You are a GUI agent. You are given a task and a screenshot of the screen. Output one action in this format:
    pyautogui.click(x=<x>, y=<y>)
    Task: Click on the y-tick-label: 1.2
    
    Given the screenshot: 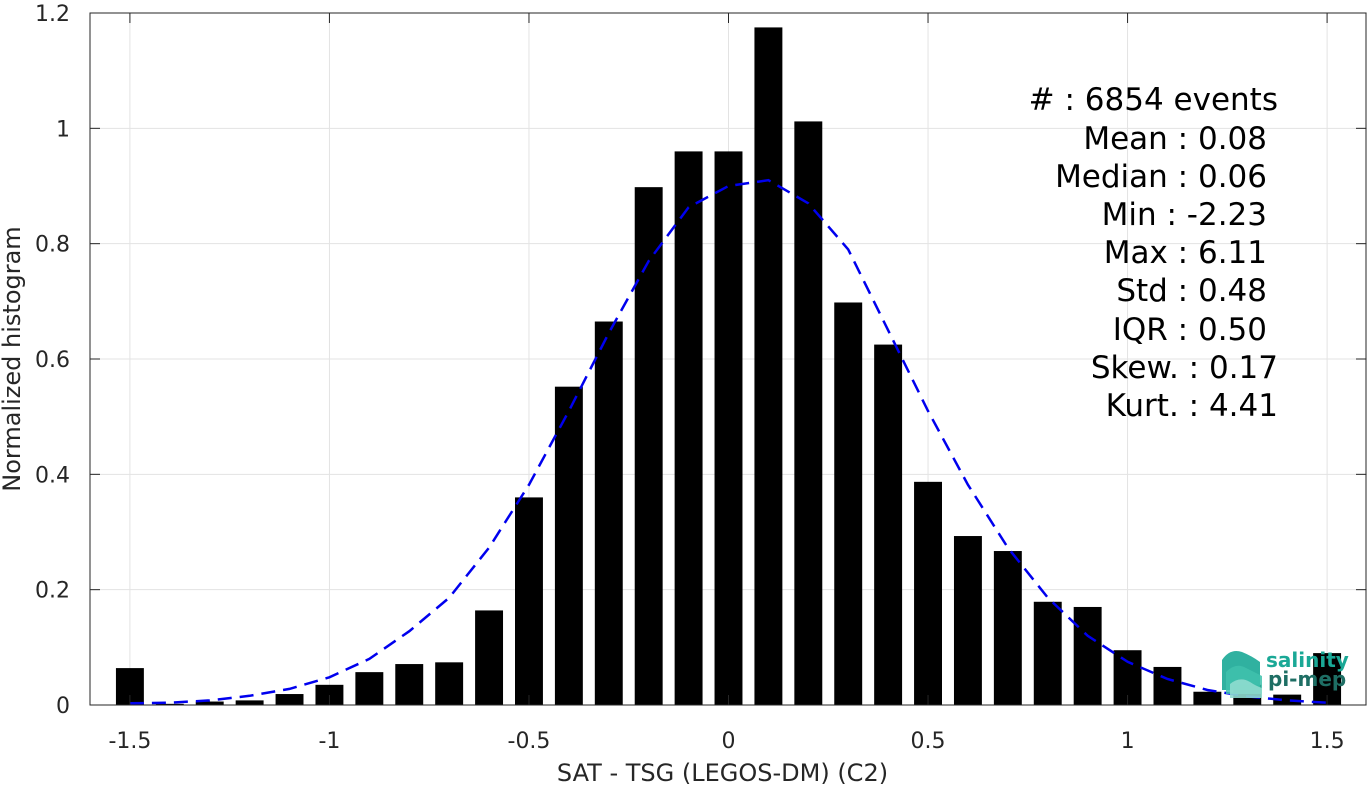 What is the action you would take?
    pyautogui.click(x=52, y=14)
    